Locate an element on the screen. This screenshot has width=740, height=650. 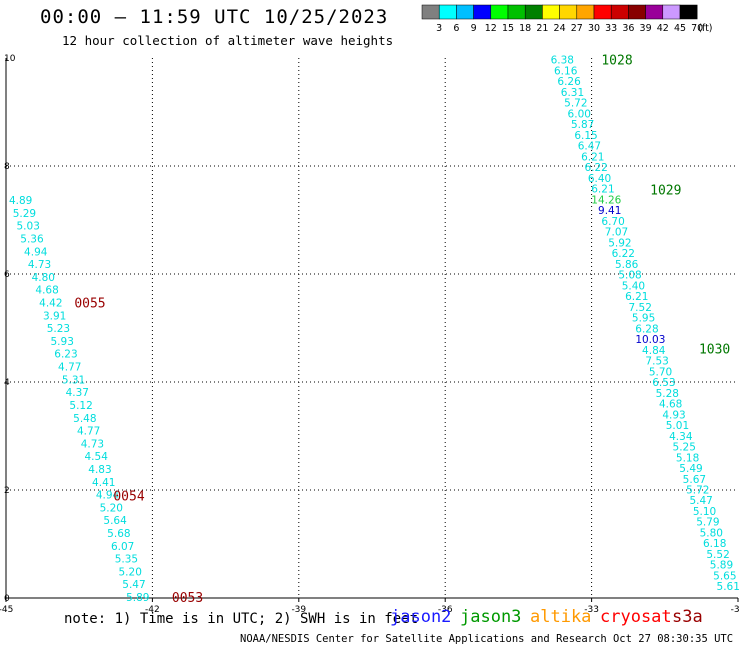
x-tick-label: -39 is located at coordinates (298, 610).